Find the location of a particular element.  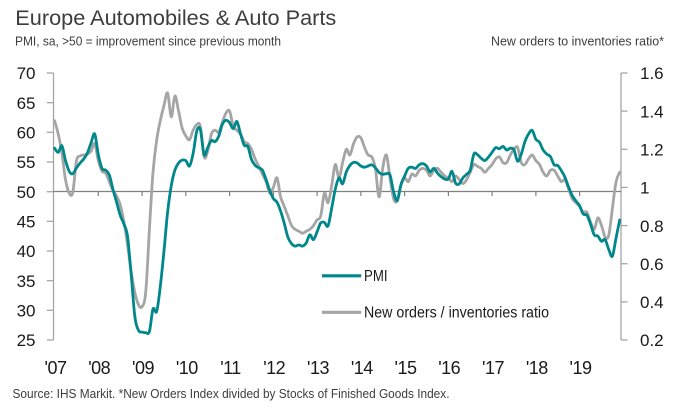

svg-text: '17 is located at coordinates (493, 368).